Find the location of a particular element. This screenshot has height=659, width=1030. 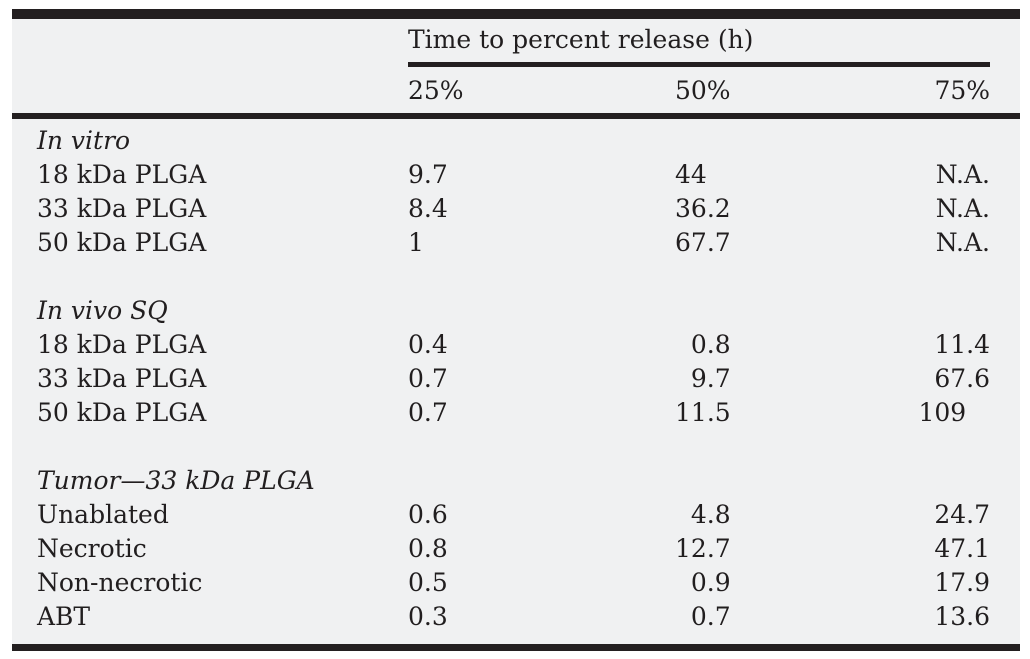

column-header-25: 25% is located at coordinates (541, 93).